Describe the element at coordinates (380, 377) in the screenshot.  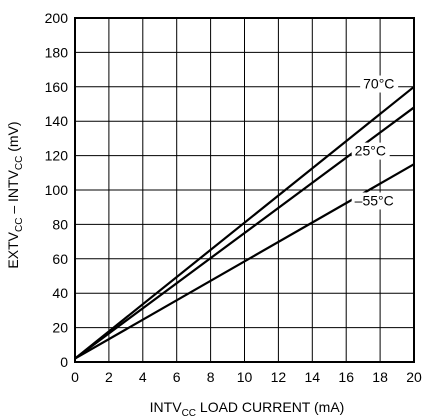
I see `x-tick-label: 18` at that location.